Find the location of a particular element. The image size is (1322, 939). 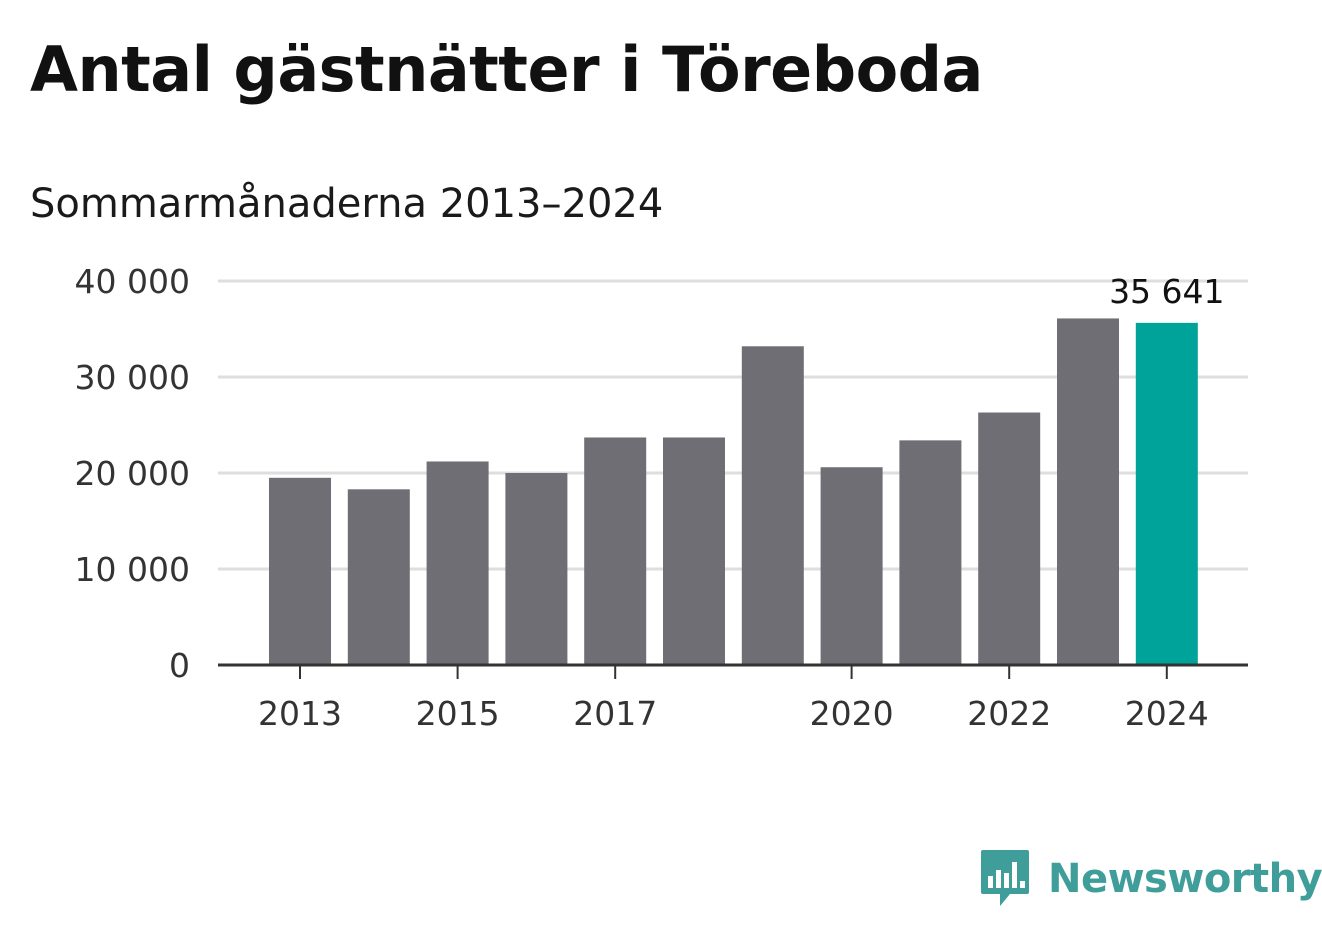

x-tick-label: 2017 is located at coordinates (615, 713).